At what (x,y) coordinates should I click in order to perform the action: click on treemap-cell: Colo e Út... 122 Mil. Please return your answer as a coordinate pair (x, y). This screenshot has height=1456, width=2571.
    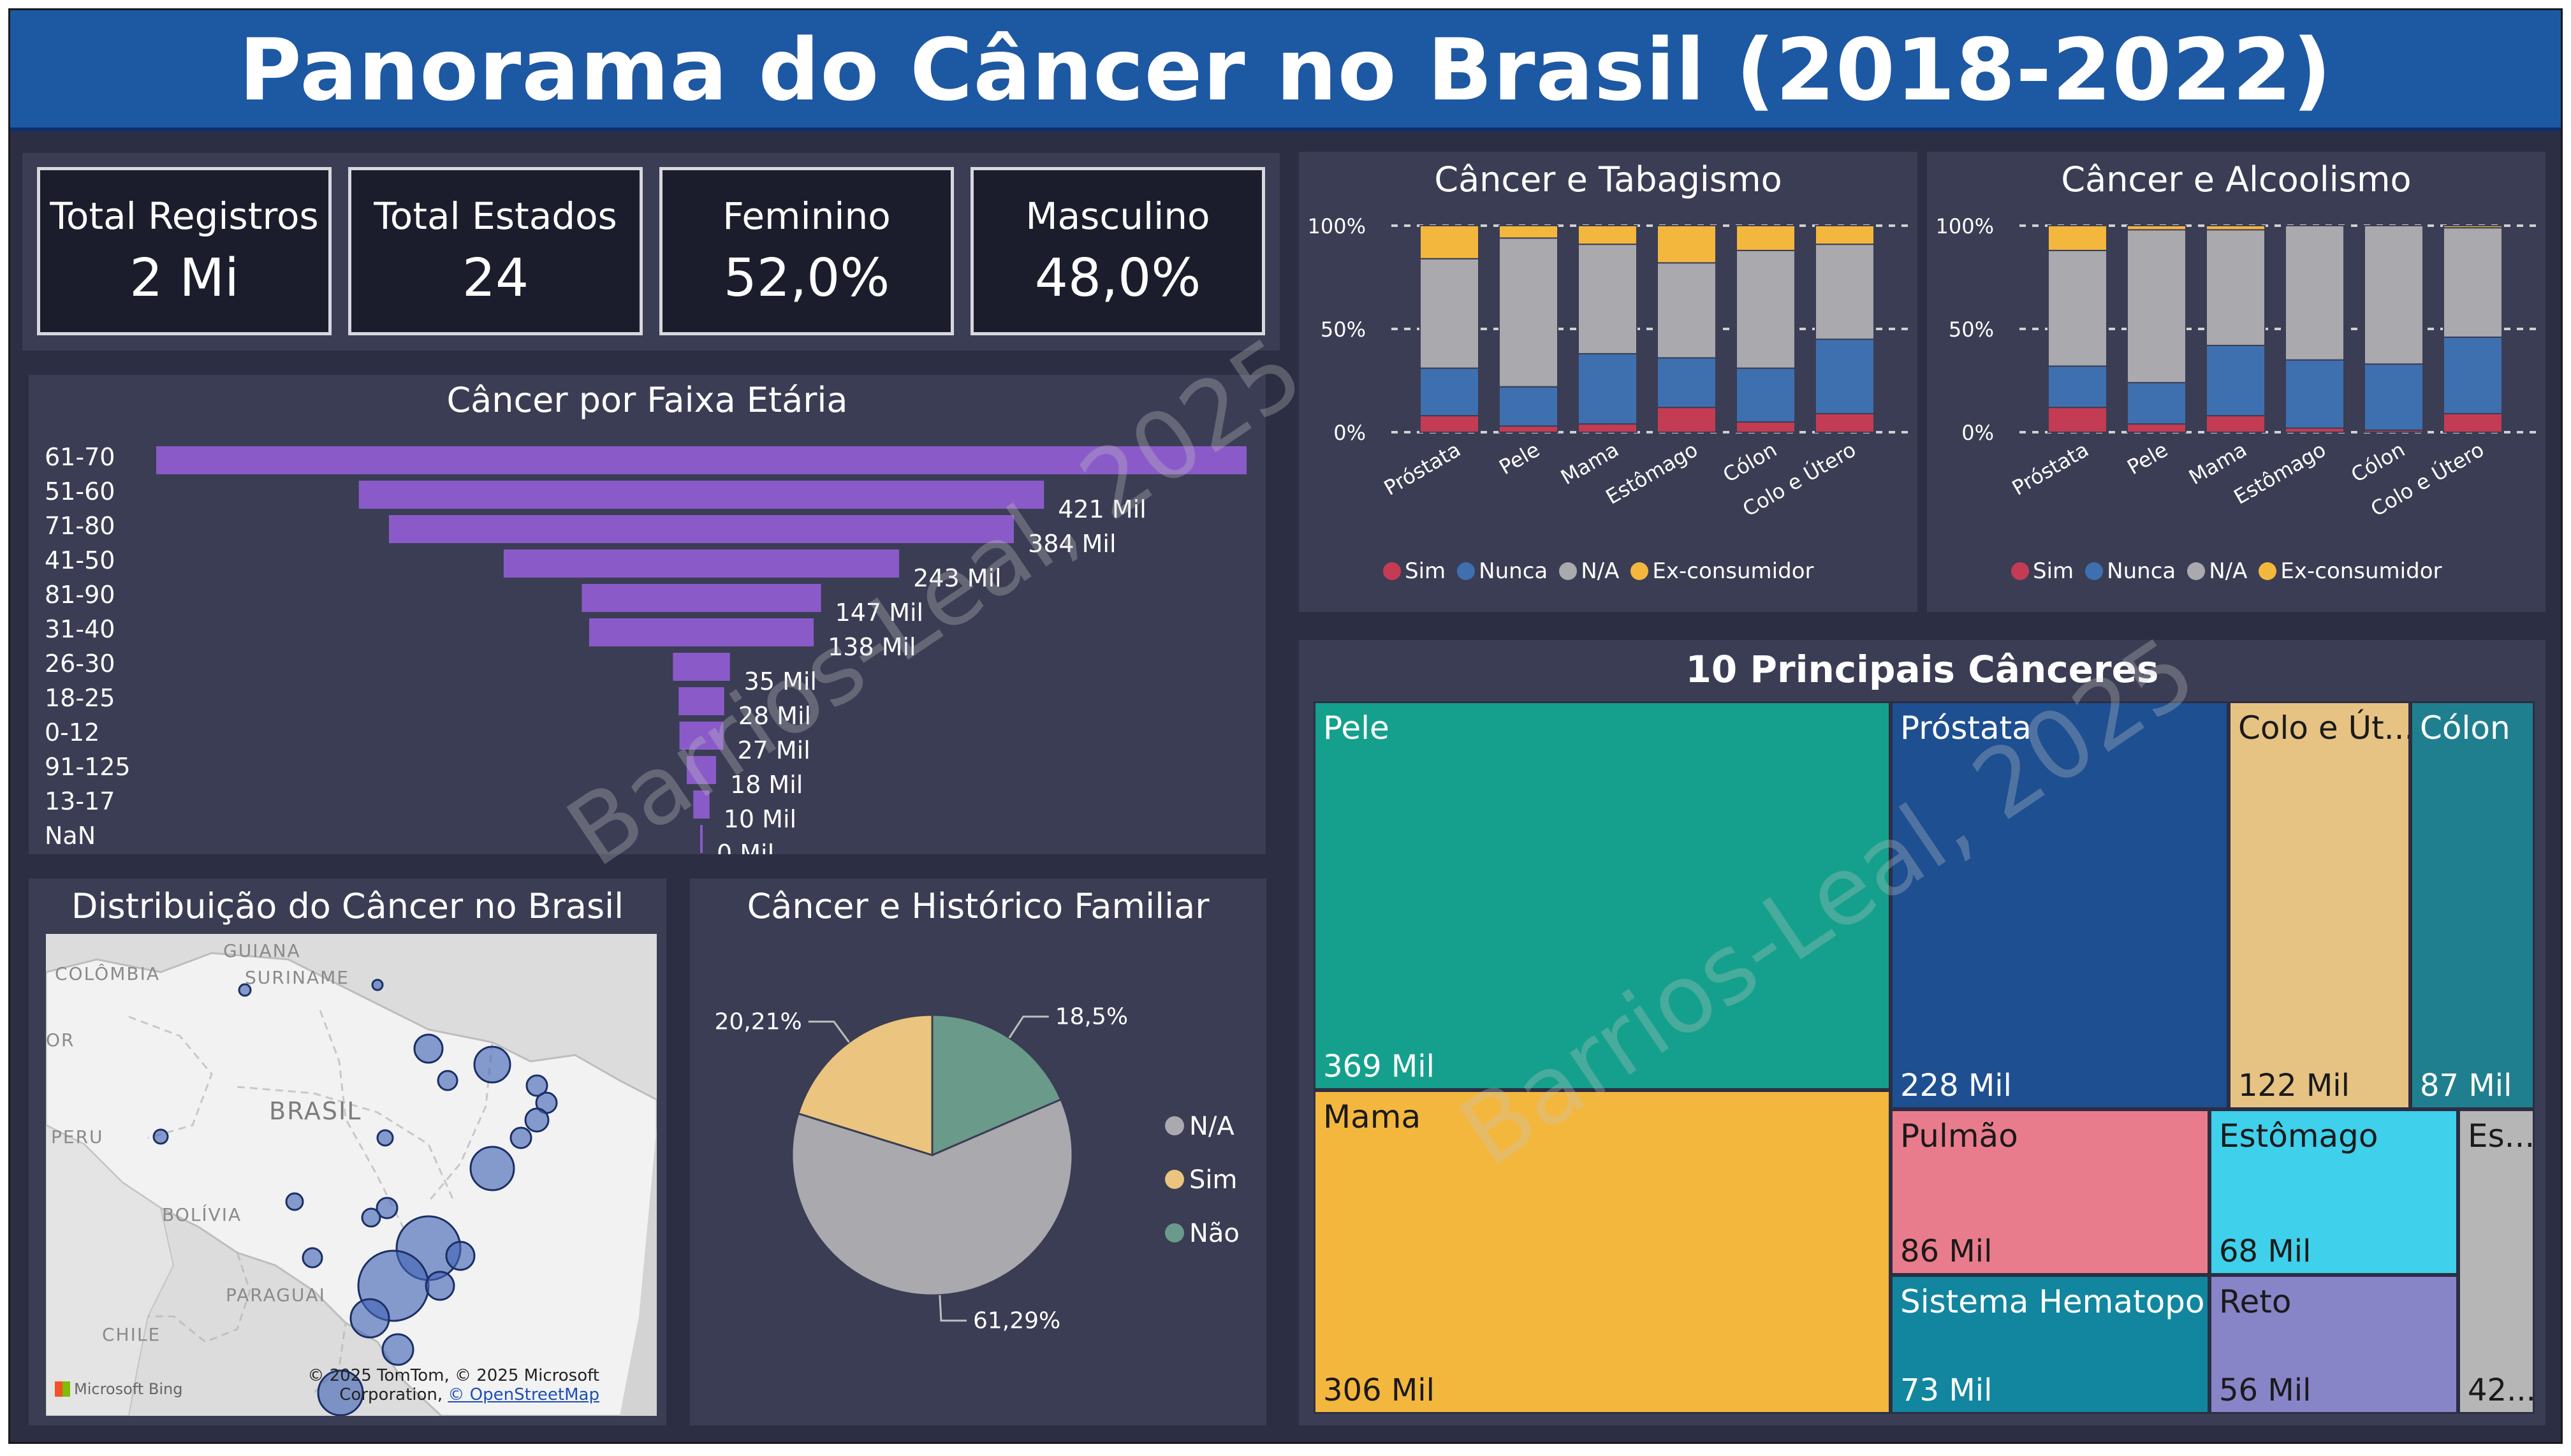
    Looking at the image, I should click on (2319, 905).